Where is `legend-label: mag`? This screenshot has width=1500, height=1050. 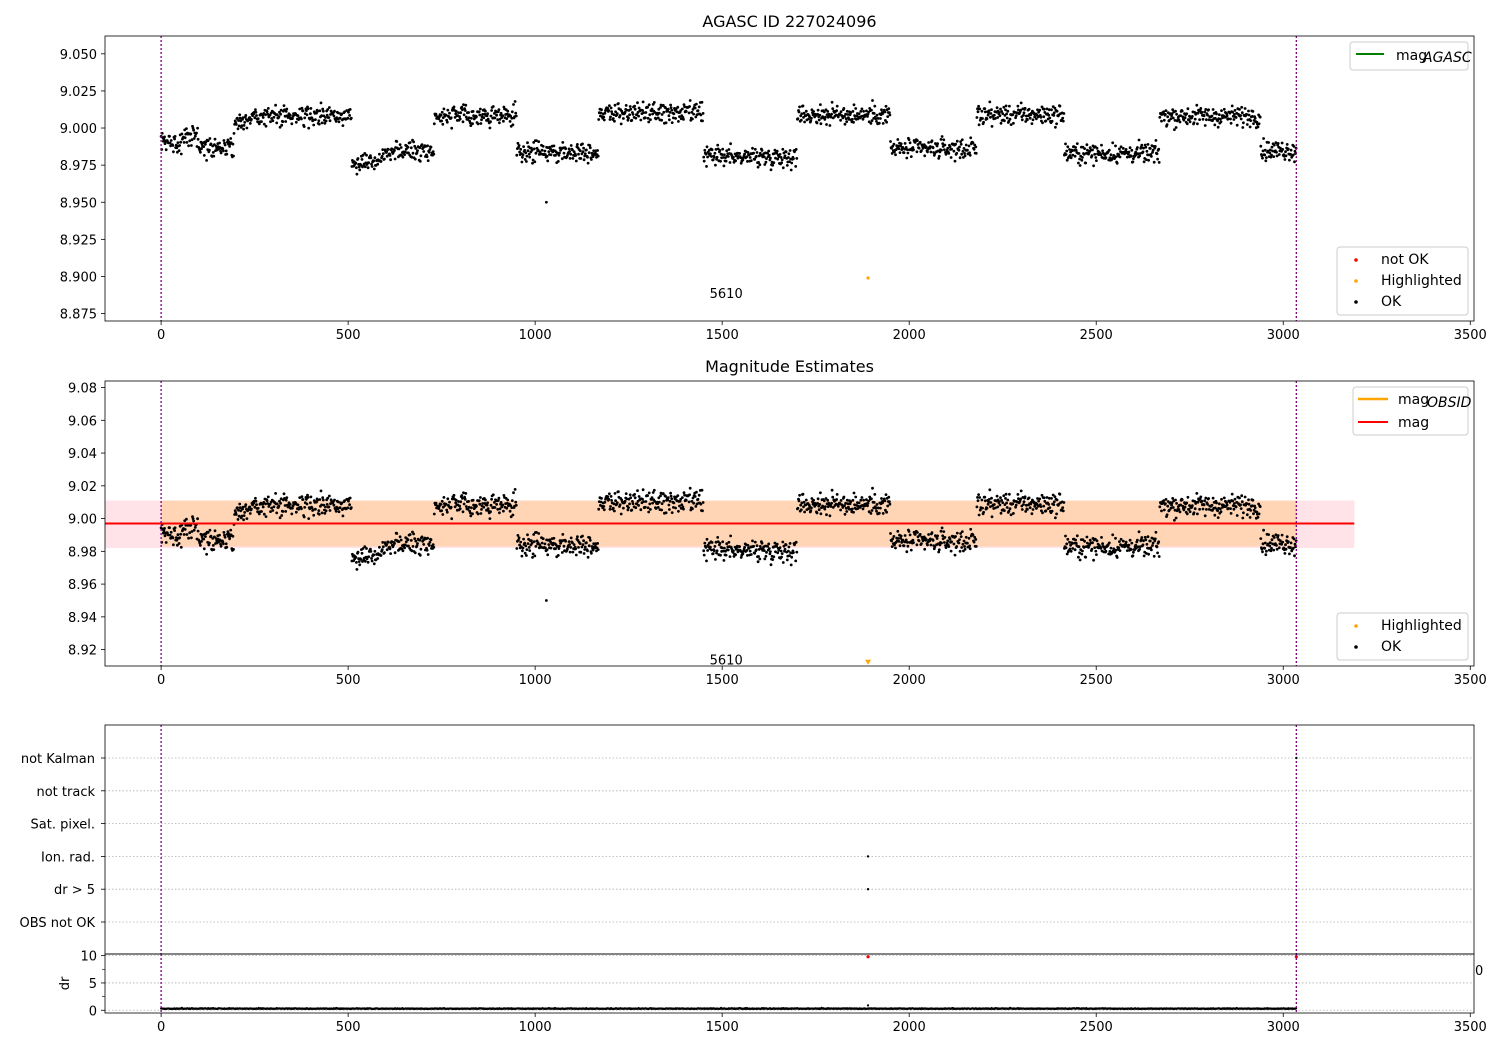 legend-label: mag is located at coordinates (1413, 423).